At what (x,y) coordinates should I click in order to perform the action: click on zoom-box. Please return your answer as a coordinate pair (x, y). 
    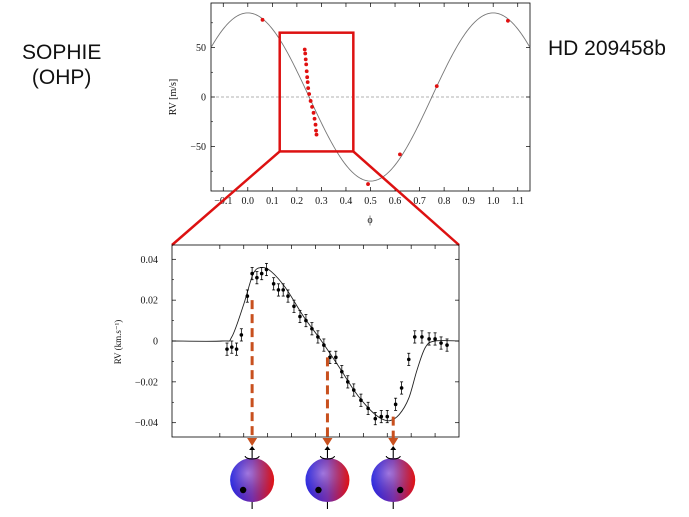
    Looking at the image, I should click on (316, 92).